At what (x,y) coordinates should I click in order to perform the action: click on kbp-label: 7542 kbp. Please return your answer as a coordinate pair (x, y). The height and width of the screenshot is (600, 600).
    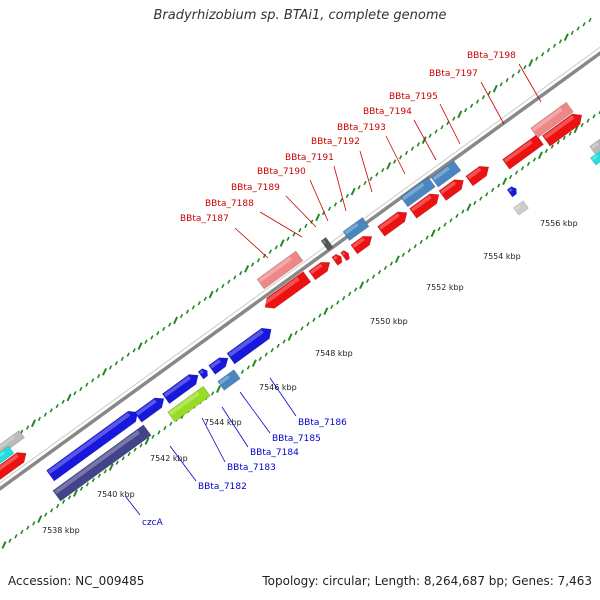
    Looking at the image, I should click on (169, 458).